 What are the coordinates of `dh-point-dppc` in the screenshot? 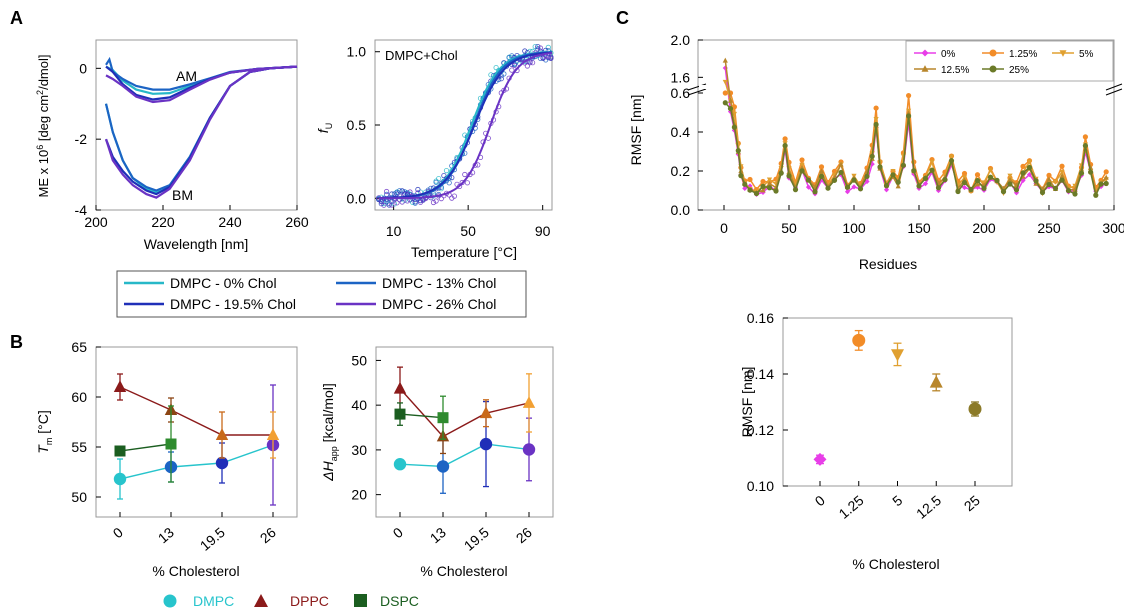 It's located at (529, 402).